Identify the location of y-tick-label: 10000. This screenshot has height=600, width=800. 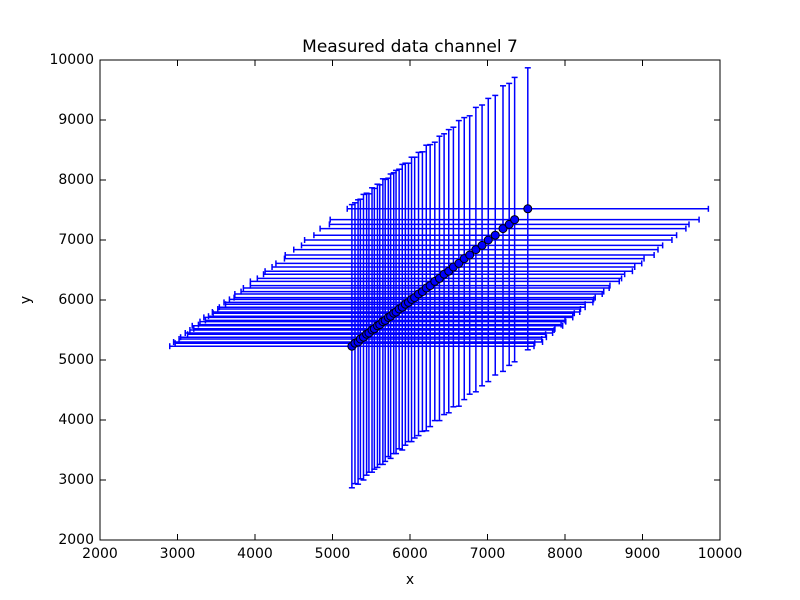
(71, 60).